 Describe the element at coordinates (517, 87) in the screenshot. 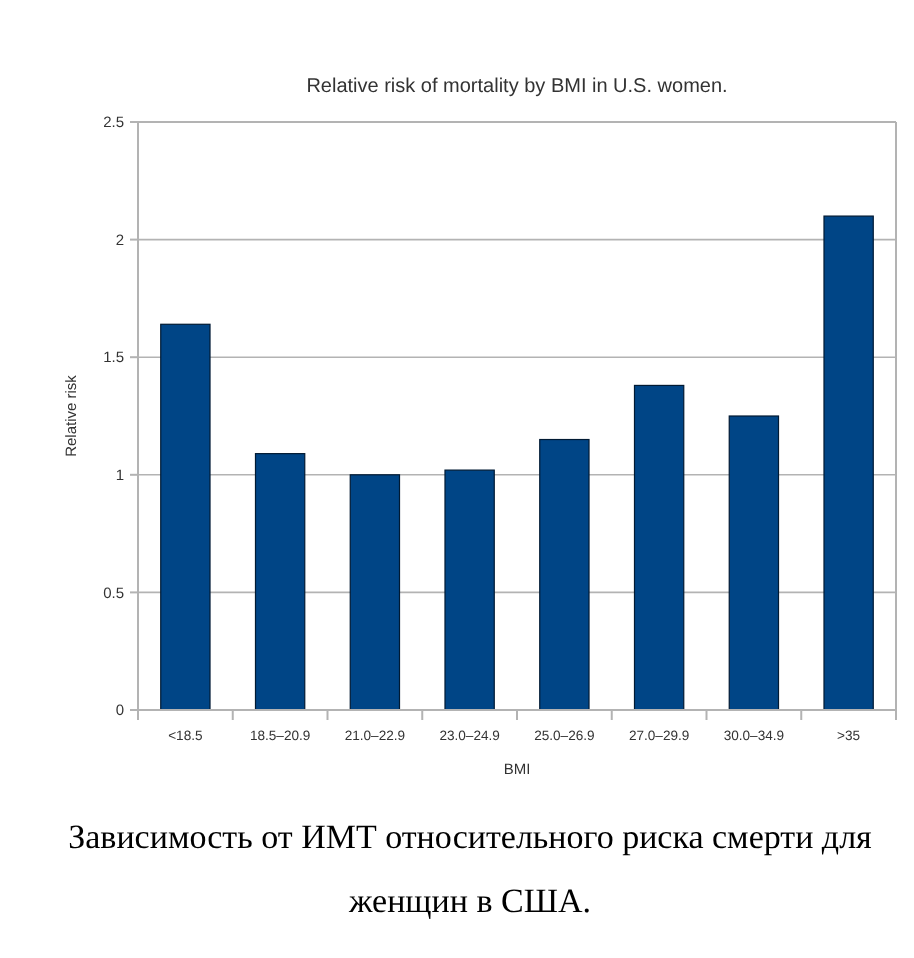

I see `chart-title: Relative risk of mortality by BMI in U.S. women.` at that location.